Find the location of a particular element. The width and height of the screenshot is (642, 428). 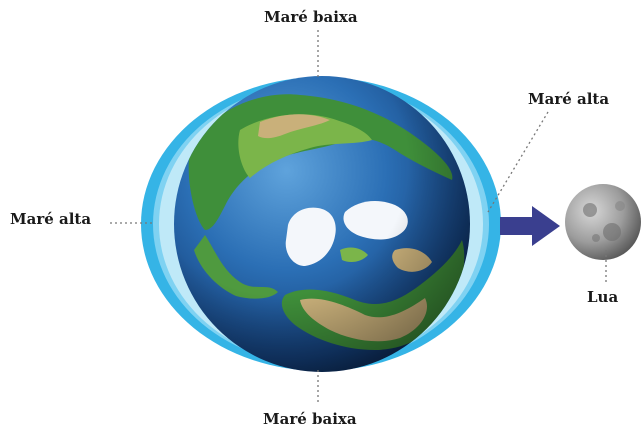

moon is located at coordinates (603, 222).